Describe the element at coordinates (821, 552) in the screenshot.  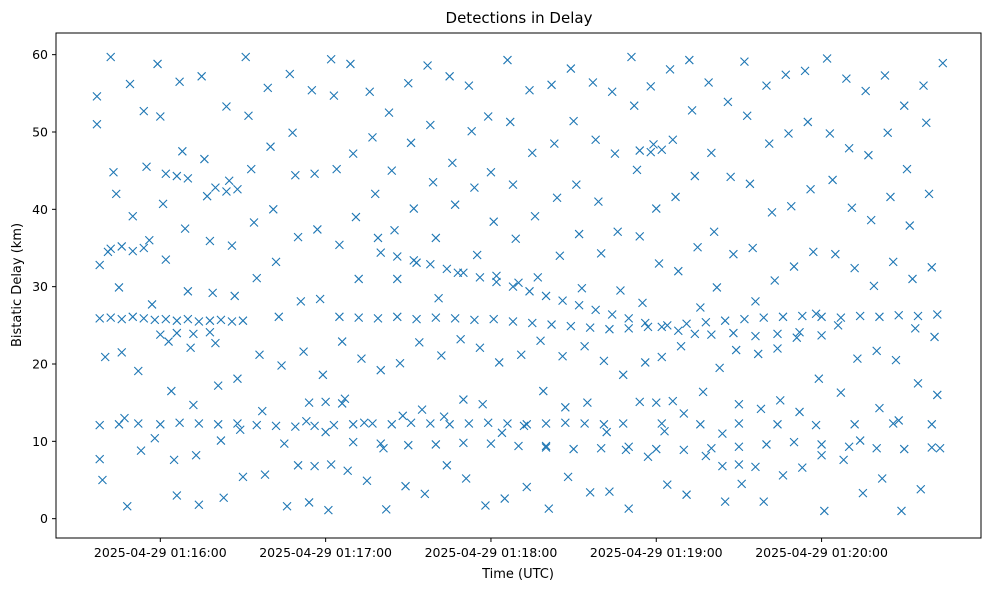
I see `x-tick-label: 2025-04-29 01:20:00` at that location.